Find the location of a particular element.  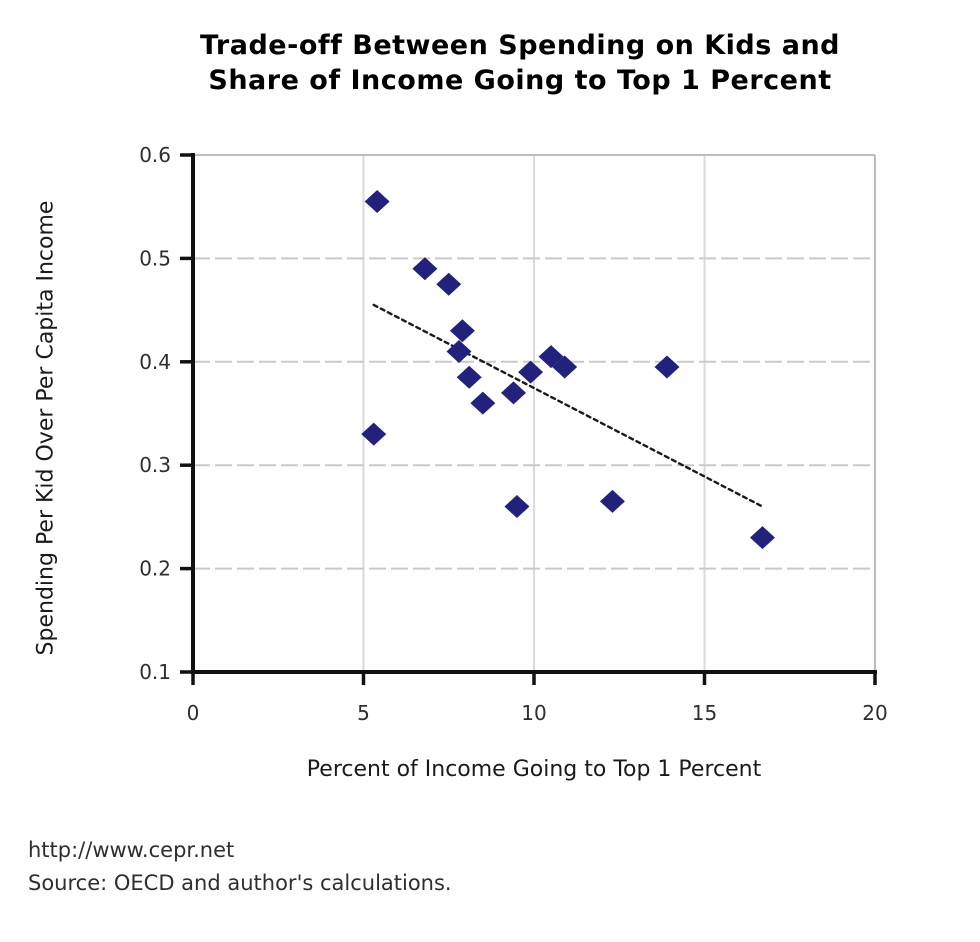

footer-source: Source: OECD and author's calculations. is located at coordinates (240, 883).